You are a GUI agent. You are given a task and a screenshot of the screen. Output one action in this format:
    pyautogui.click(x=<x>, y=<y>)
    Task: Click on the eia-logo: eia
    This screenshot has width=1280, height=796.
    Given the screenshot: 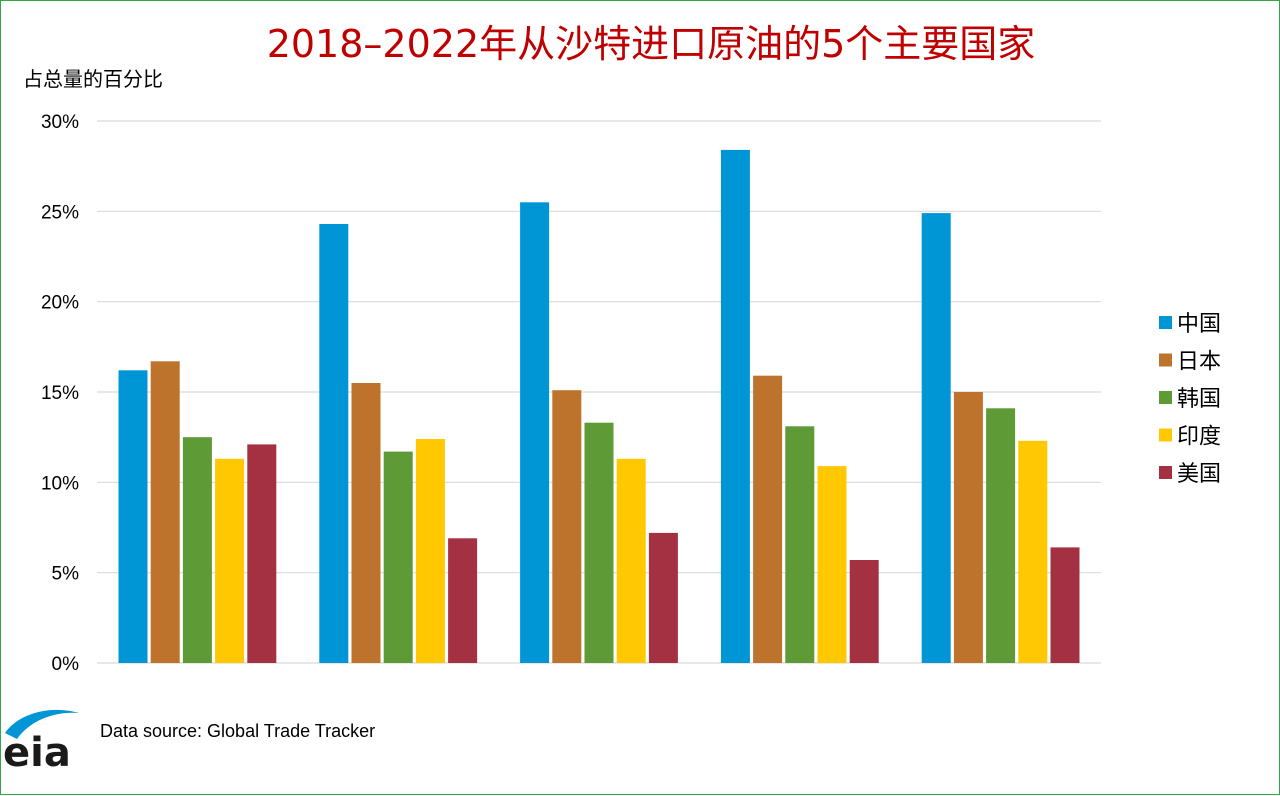 What is the action you would take?
    pyautogui.click(x=41, y=742)
    